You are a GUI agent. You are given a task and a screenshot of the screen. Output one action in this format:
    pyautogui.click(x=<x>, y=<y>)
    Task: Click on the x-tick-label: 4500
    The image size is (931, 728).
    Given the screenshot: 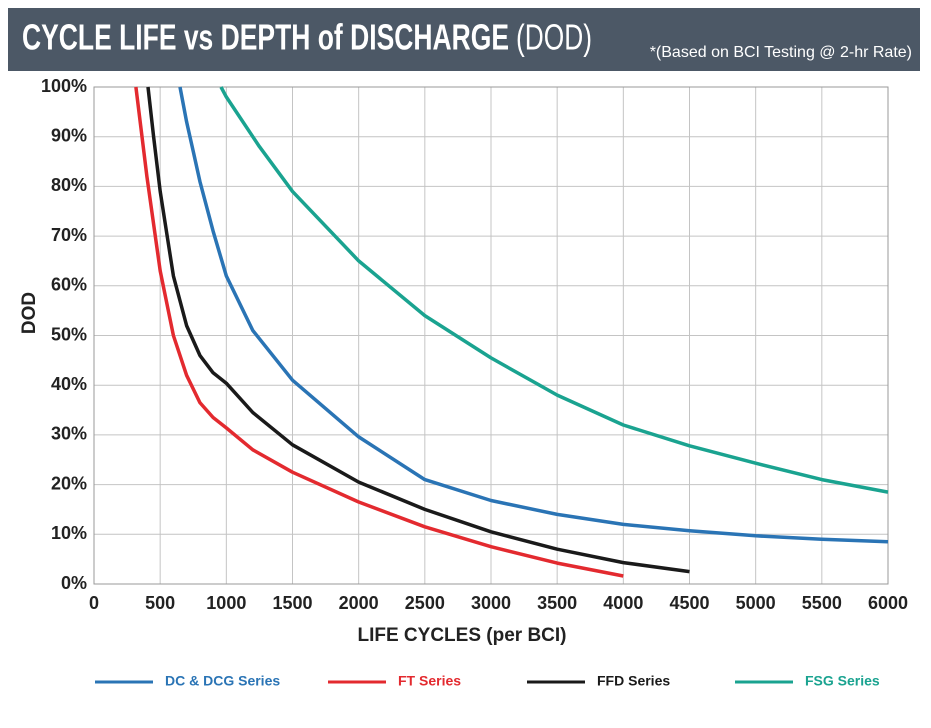 What is the action you would take?
    pyautogui.click(x=689, y=603)
    